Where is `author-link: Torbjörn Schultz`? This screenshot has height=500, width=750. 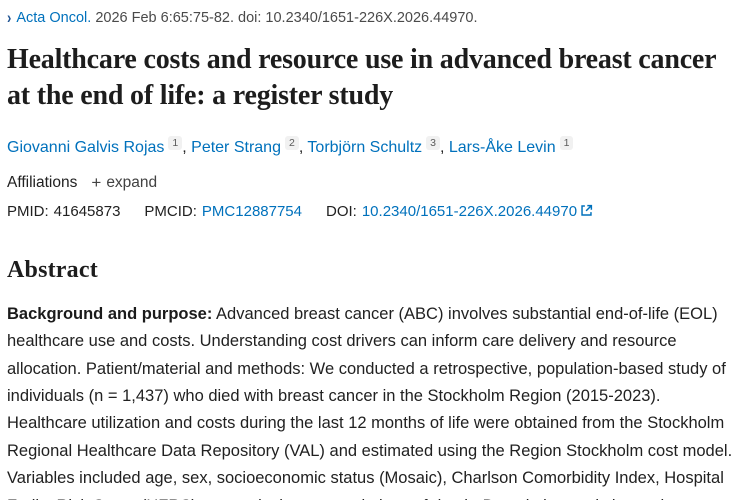
author-link: Torbjörn Schultz is located at coordinates (365, 147).